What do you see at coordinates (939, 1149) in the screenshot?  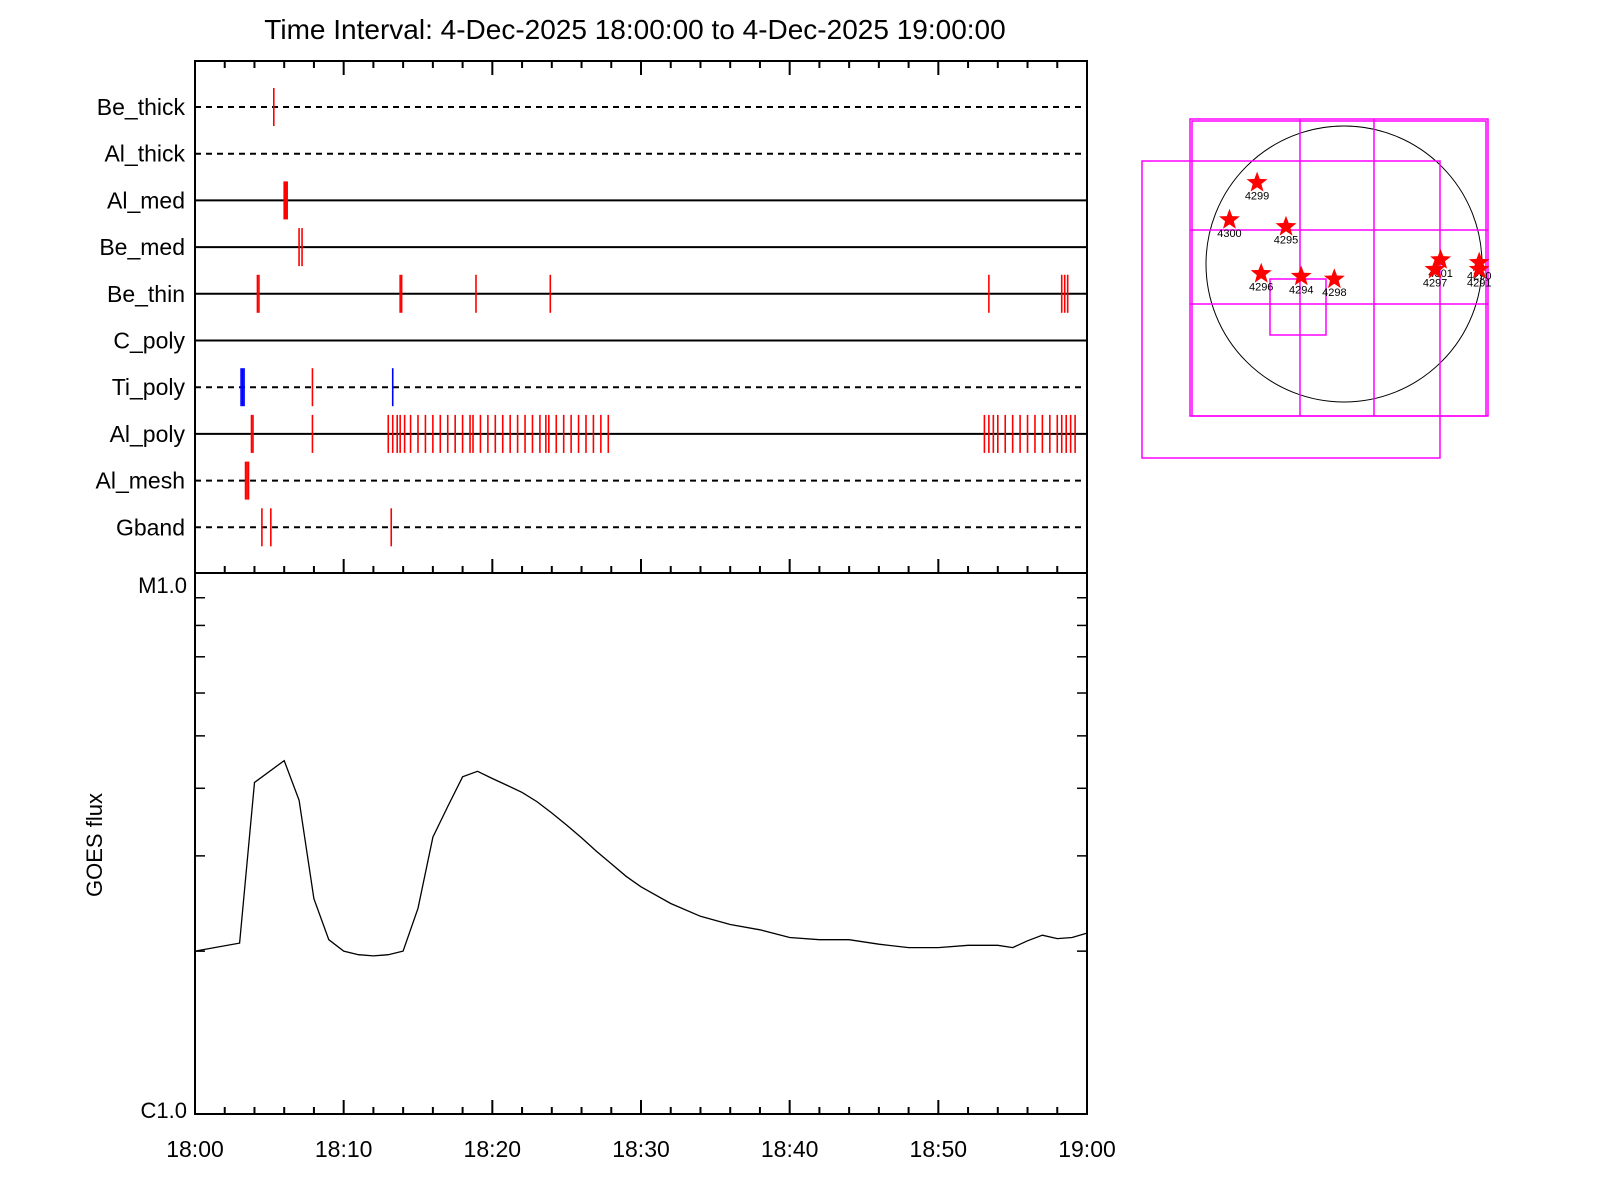 I see `x-tick-label: 18:50` at bounding box center [939, 1149].